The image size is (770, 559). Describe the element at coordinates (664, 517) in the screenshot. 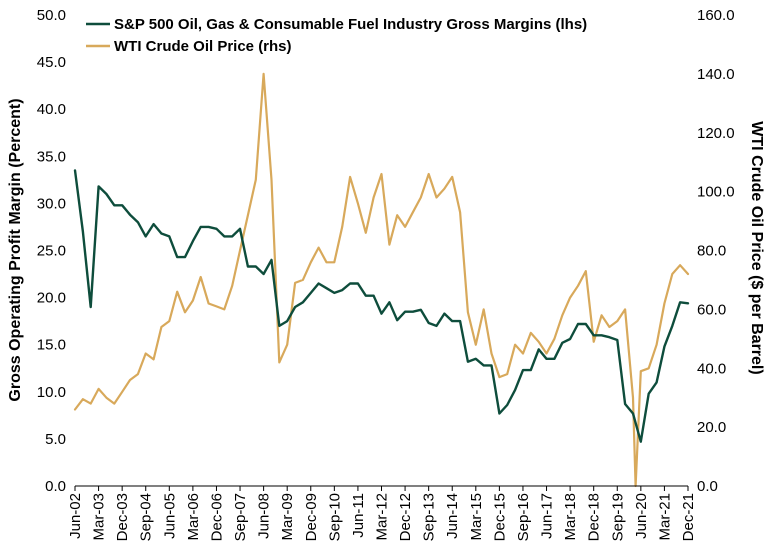

I see `x-tick-label: Mar-21` at that location.